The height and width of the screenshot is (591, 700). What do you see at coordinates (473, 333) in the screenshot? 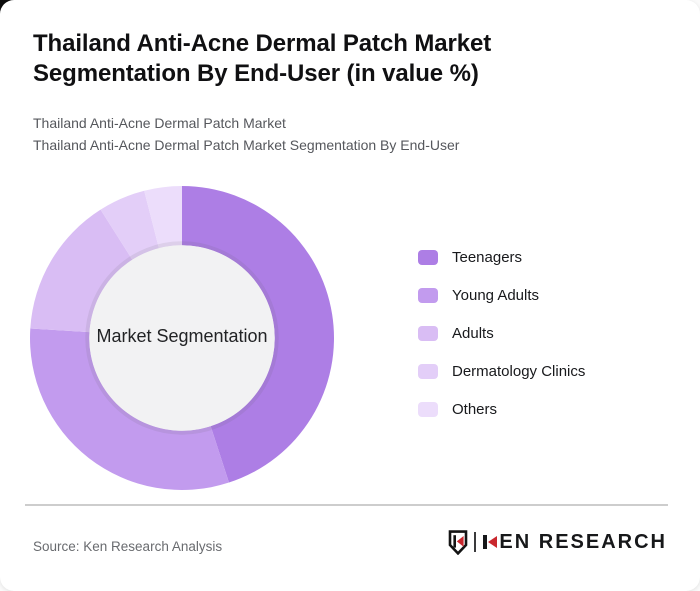
I see `legend-label: Adults` at bounding box center [473, 333].